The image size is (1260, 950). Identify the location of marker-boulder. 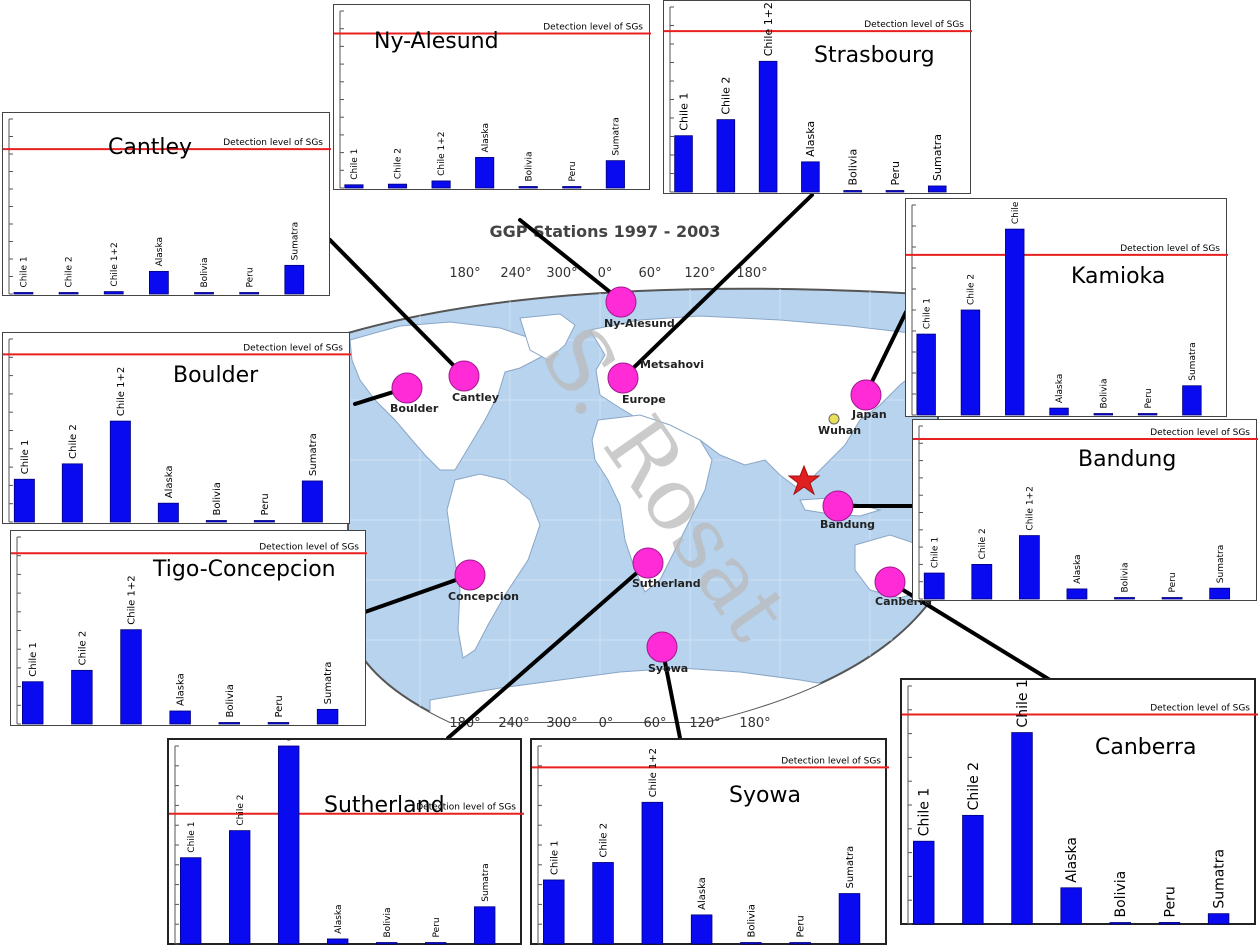
(407, 388).